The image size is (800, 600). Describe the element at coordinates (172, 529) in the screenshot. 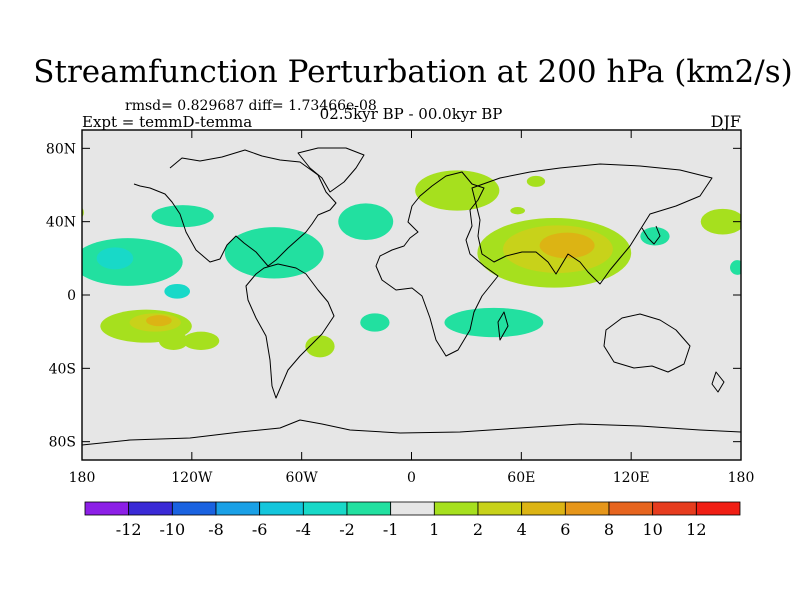

I see `colorbar-label: -10` at that location.